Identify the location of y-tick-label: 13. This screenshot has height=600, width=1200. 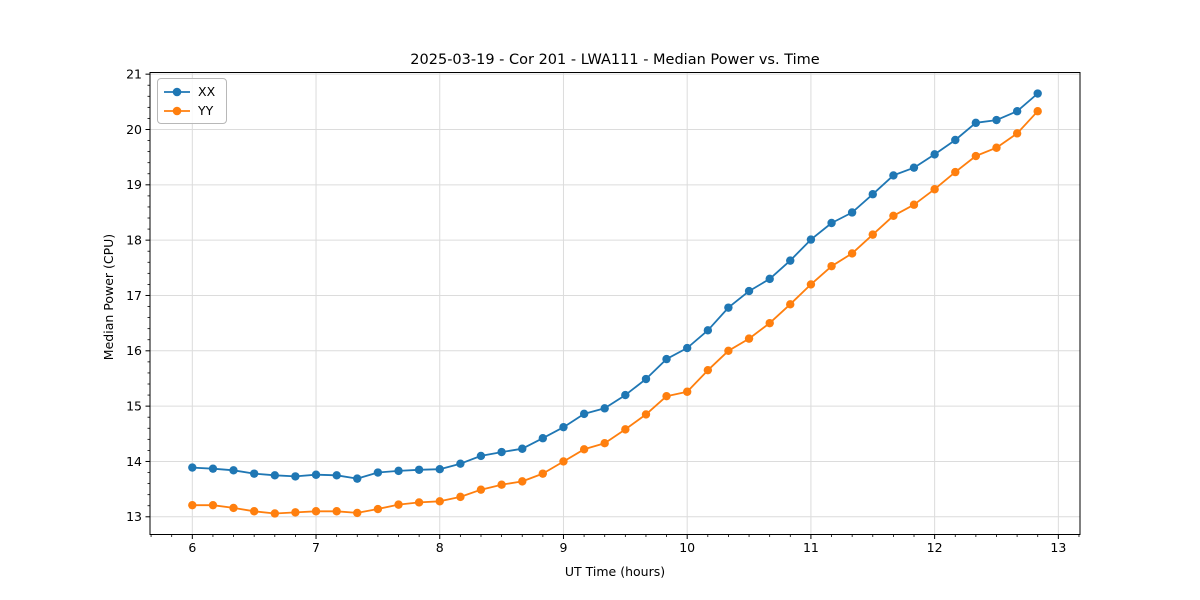
(134, 516).